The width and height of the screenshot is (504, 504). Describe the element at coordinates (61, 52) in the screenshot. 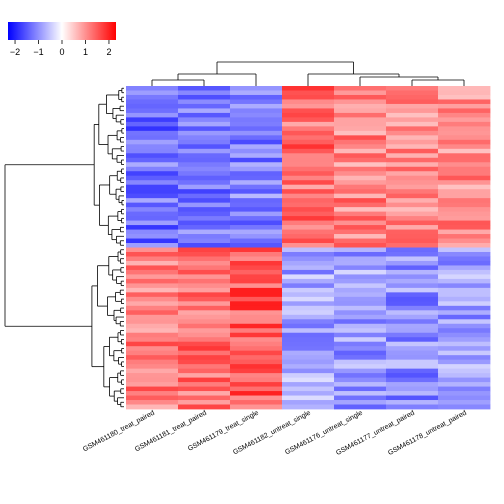

I see `legend-tick-label: 0` at that location.